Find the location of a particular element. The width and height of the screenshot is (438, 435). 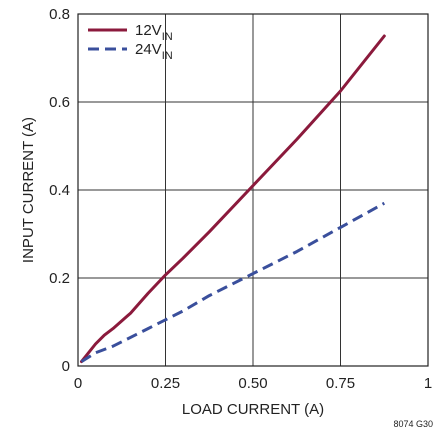

x-tick-label: 0 is located at coordinates (78, 383).